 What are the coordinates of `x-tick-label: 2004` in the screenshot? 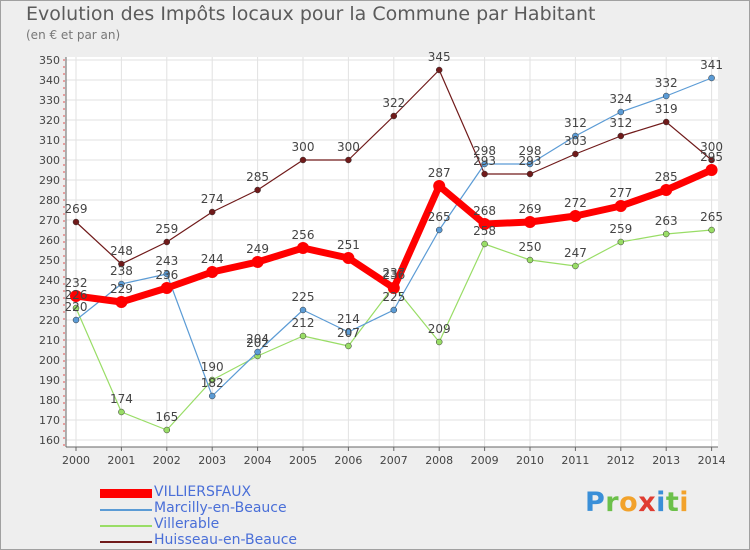 It's located at (258, 460).